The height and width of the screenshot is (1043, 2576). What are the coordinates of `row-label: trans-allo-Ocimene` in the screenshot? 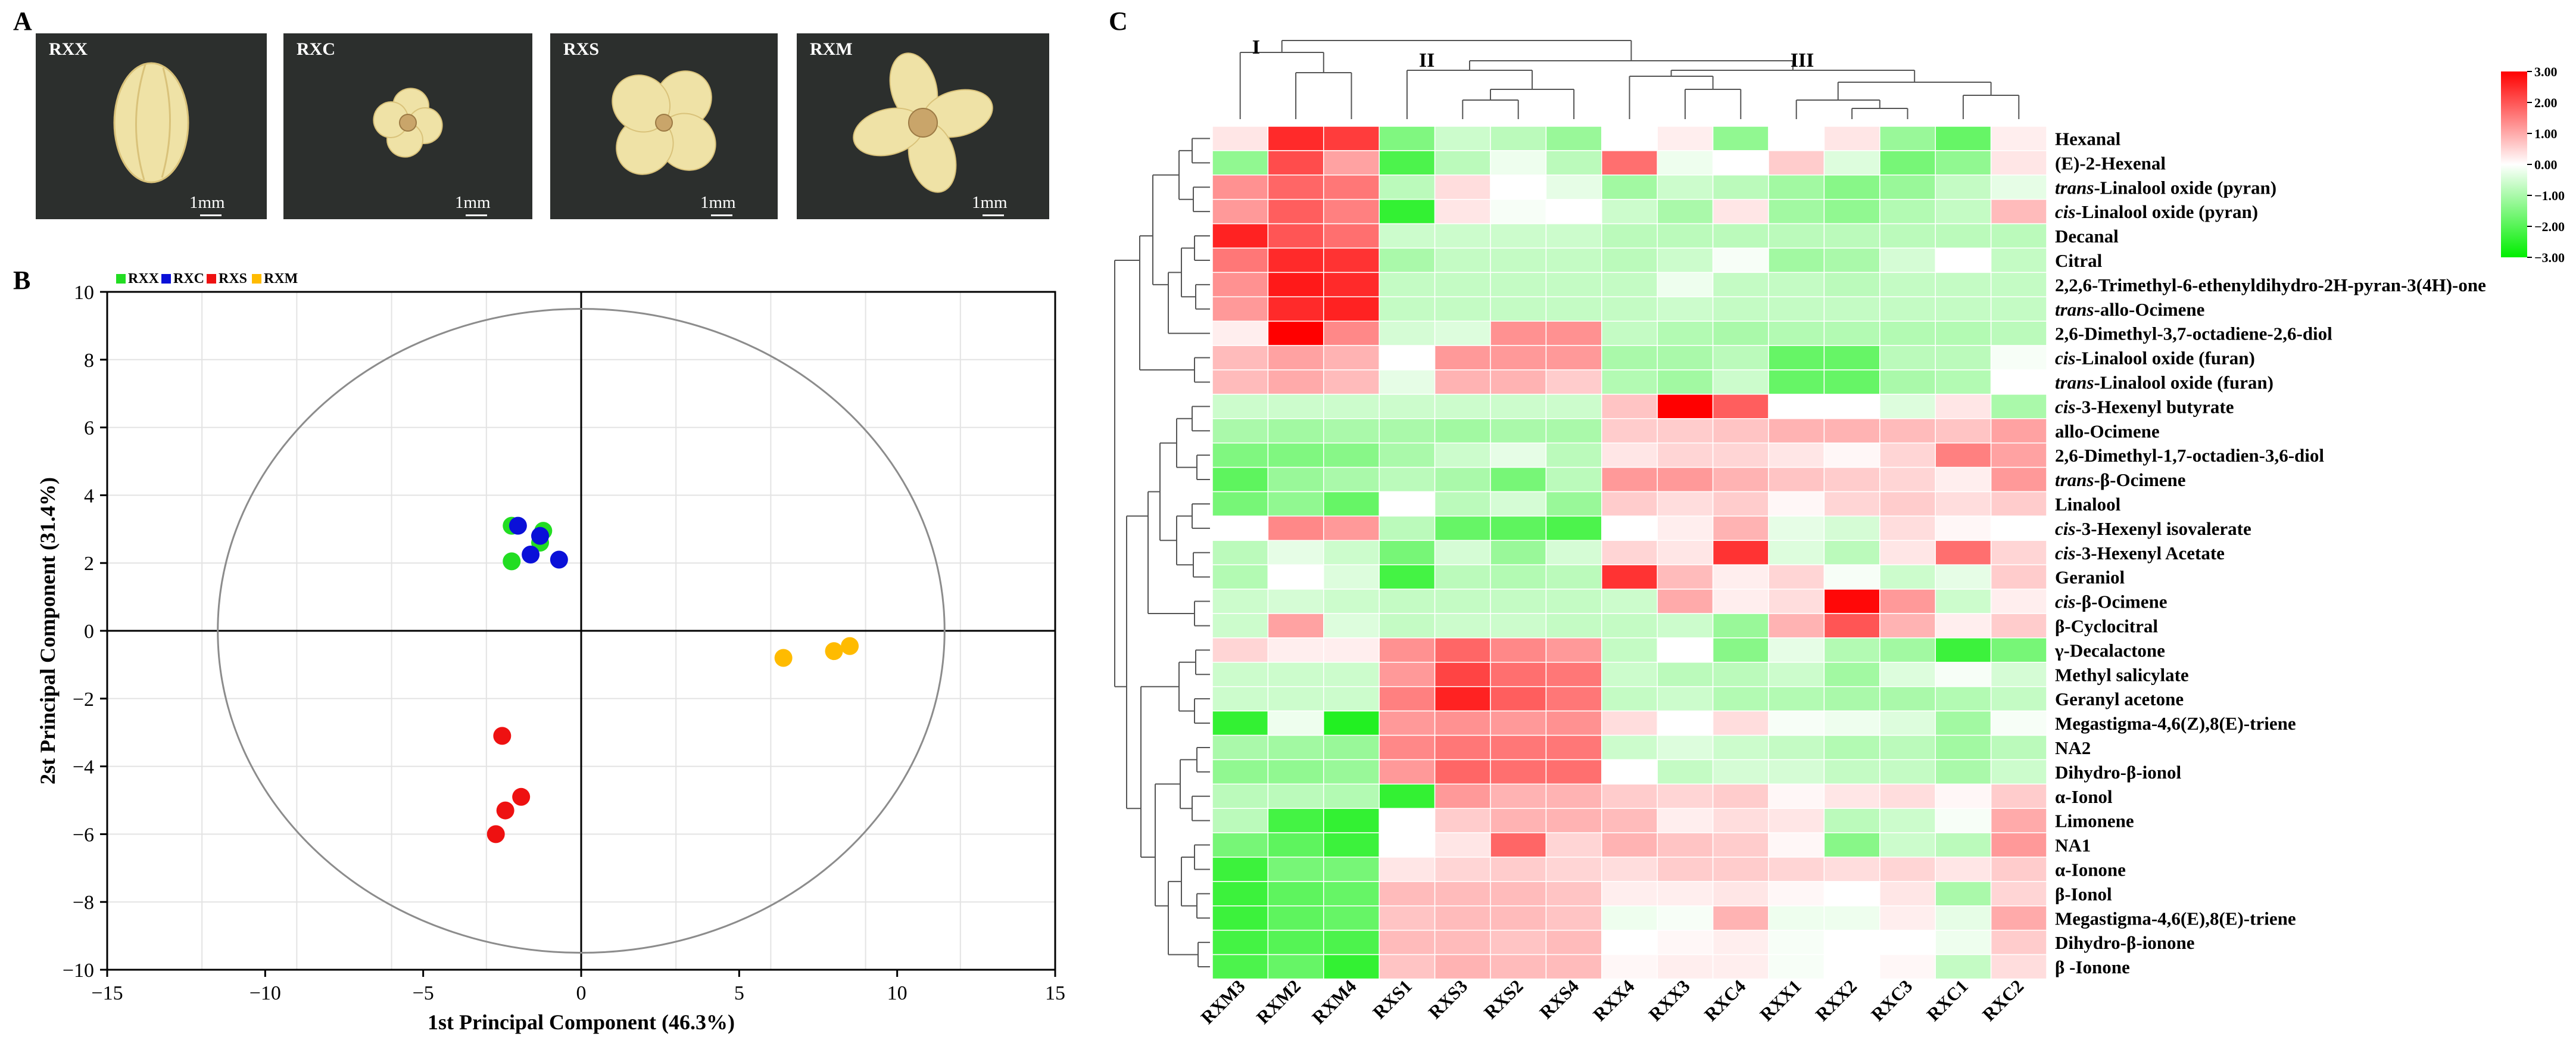 It's located at (2129, 309).